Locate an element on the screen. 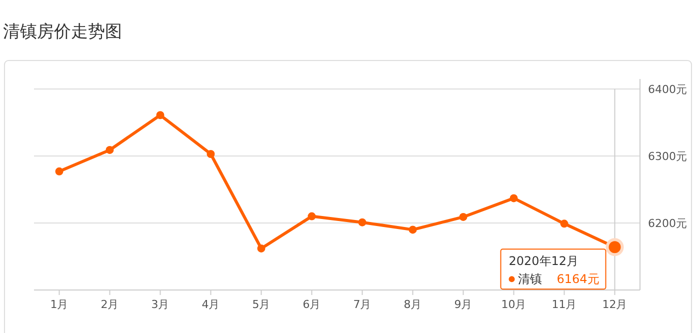 The height and width of the screenshot is (333, 696). y-tick-label: 6400元 is located at coordinates (667, 89).